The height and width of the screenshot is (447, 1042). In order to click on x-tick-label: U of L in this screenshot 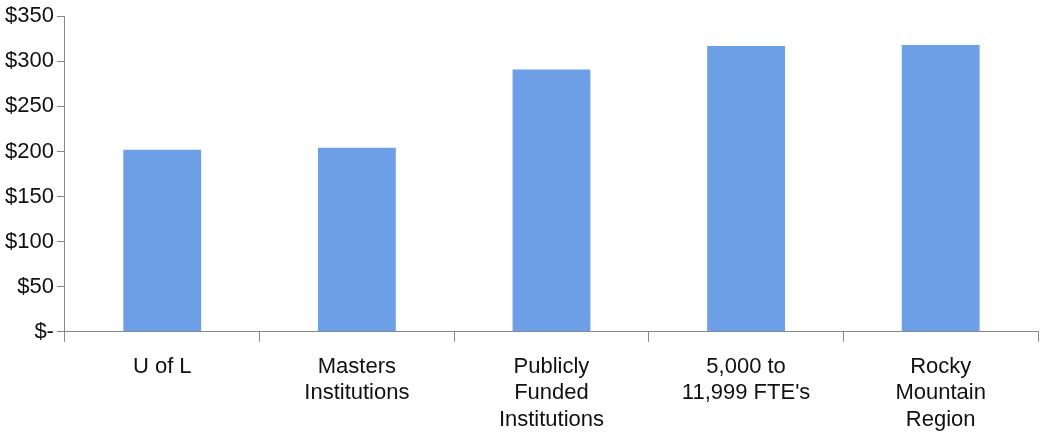, I will do `click(162, 366)`.